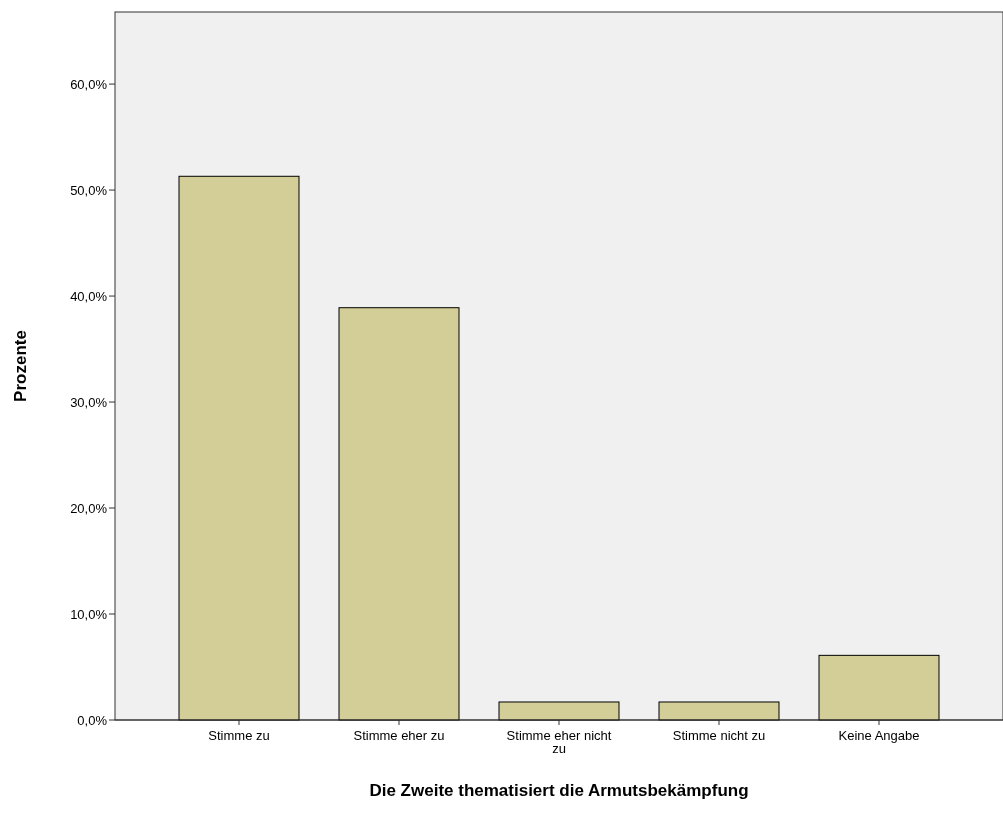 This screenshot has height=814, width=1003. Describe the element at coordinates (92, 720) in the screenshot. I see `y-tick-label: 0,0%` at that location.